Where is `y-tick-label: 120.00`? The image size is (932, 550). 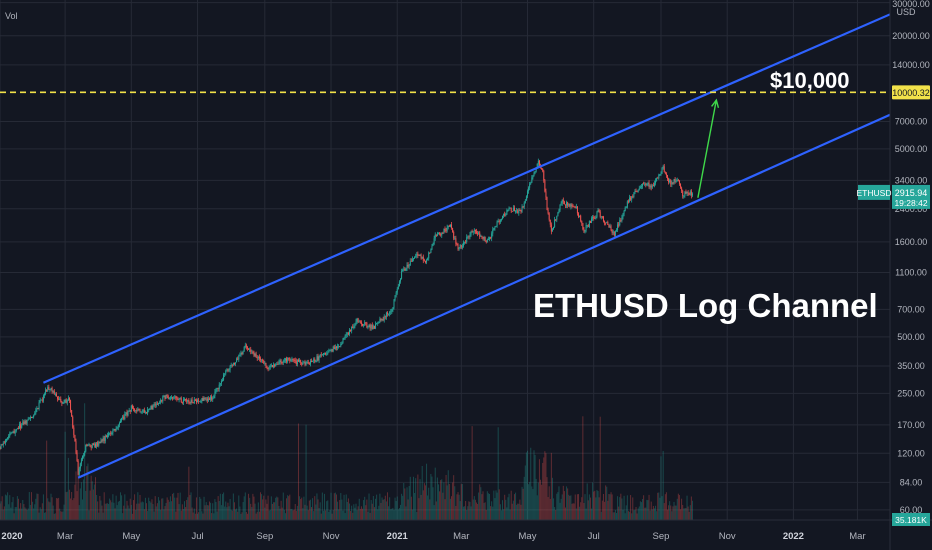
y-tick-label: 120.00 is located at coordinates (911, 453).